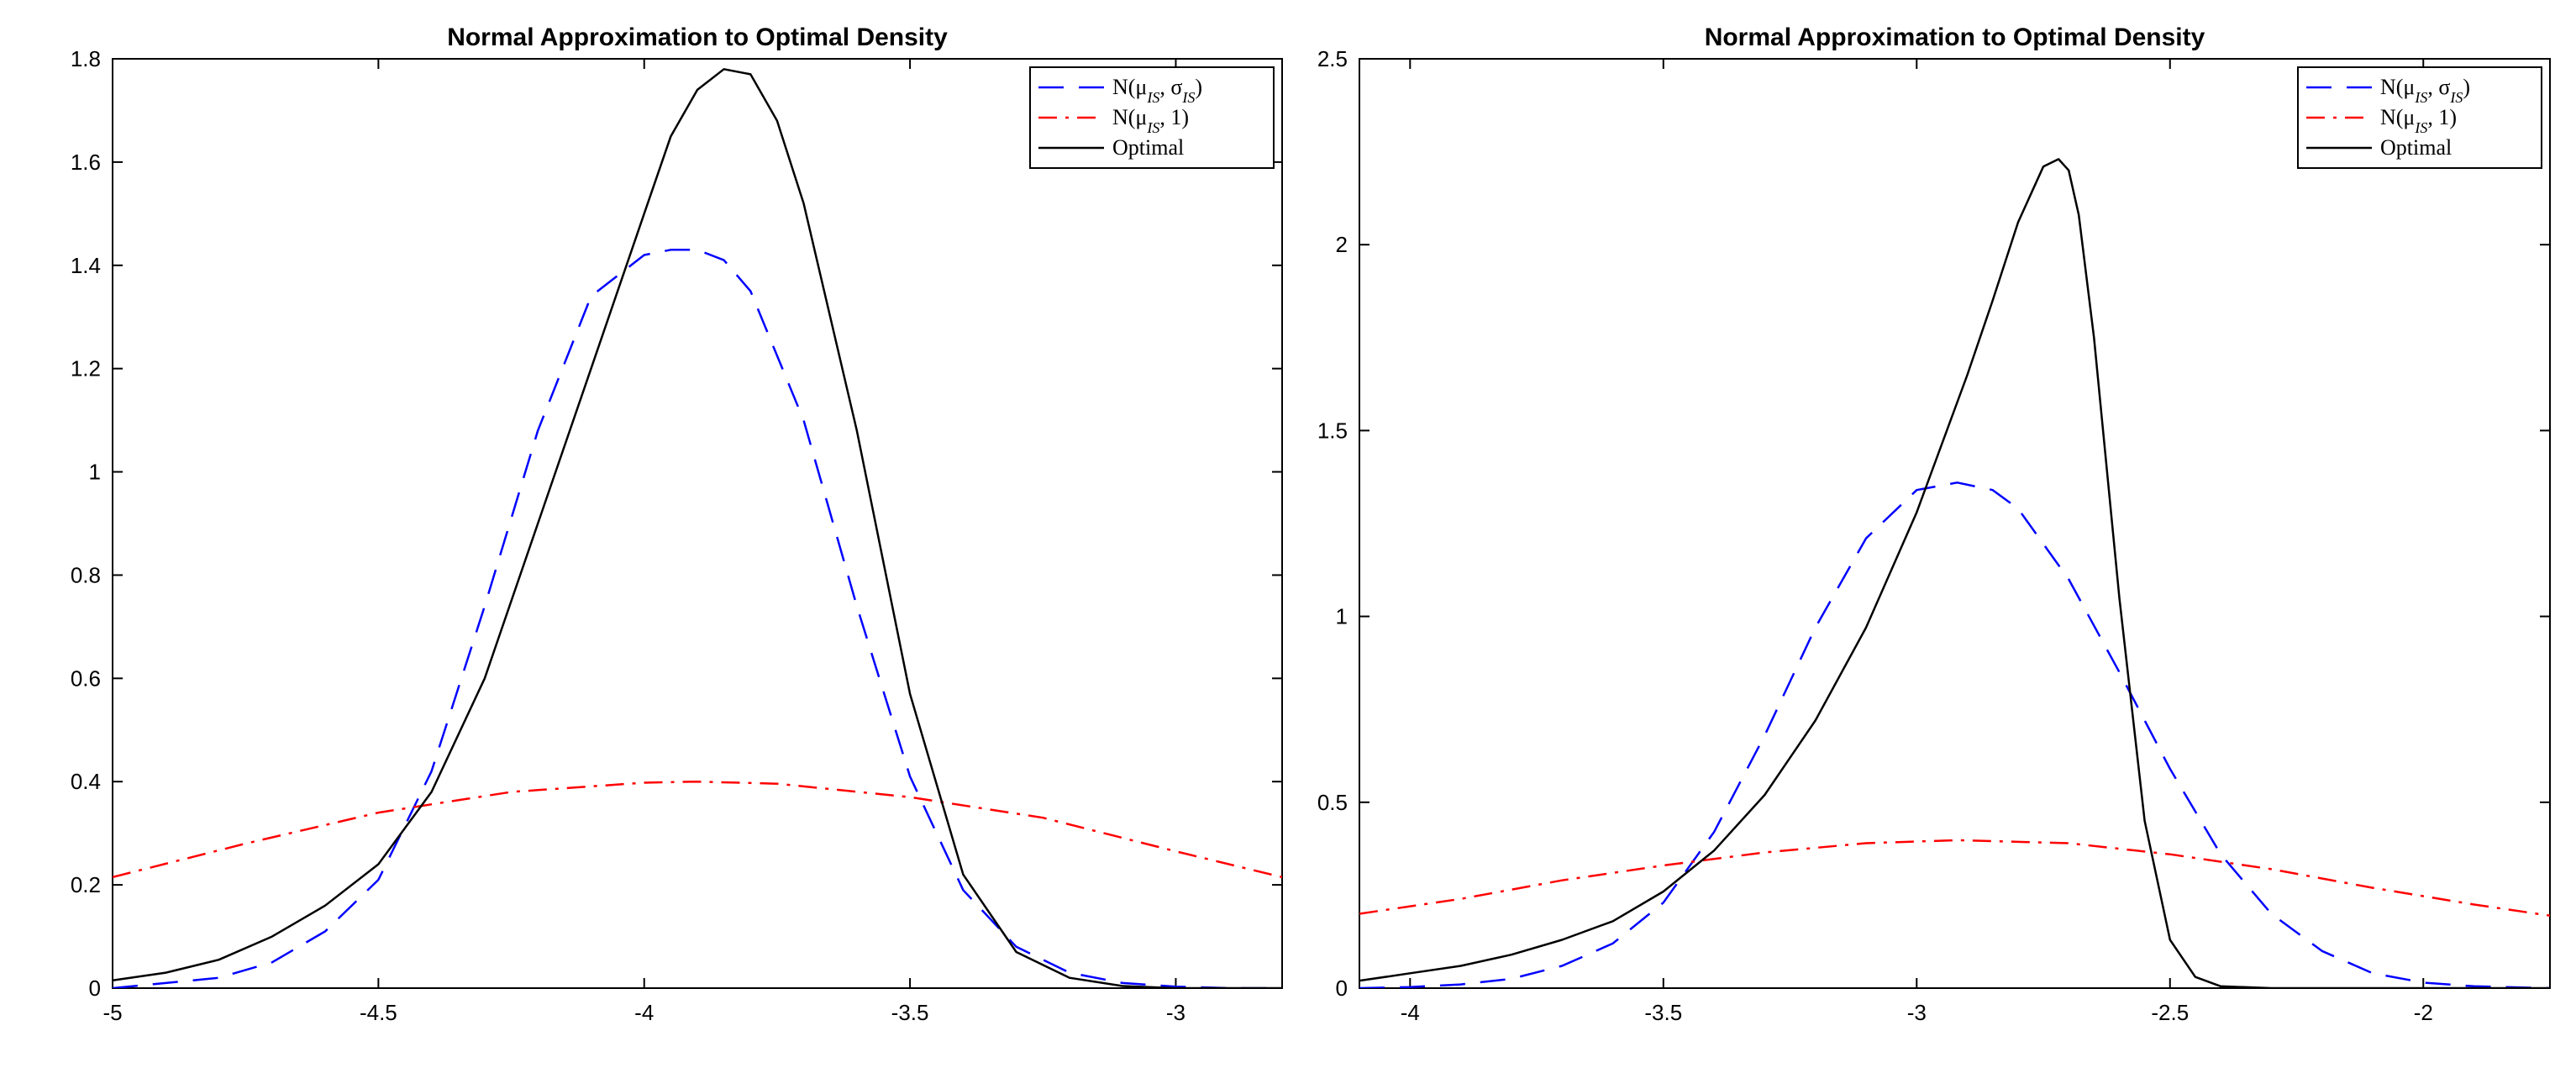 The image size is (2576, 1073). What do you see at coordinates (2423, 1012) in the screenshot?
I see `x-tick-label: -2` at bounding box center [2423, 1012].